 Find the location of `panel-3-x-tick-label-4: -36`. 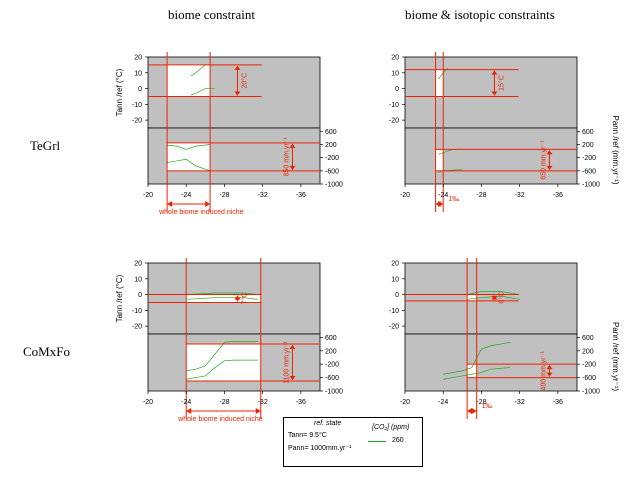

panel-3-x-tick-label-4: -36 is located at coordinates (558, 402).